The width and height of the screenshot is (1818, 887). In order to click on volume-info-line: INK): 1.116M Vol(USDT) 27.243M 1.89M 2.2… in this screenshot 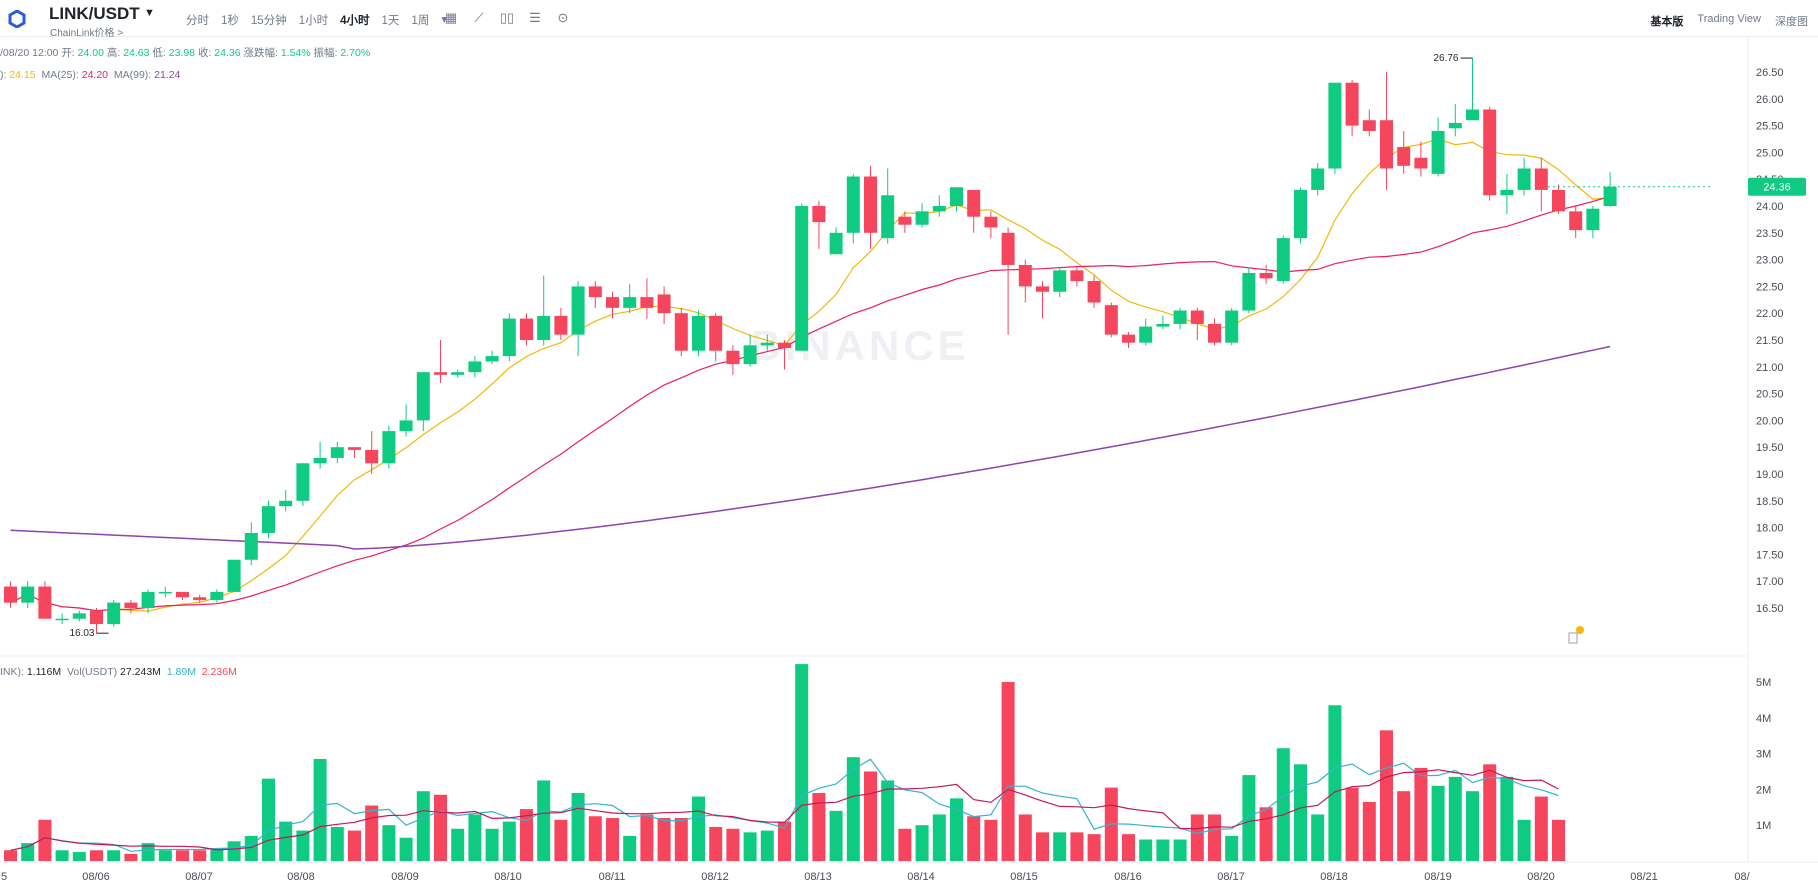, I will do `click(118, 672)`.